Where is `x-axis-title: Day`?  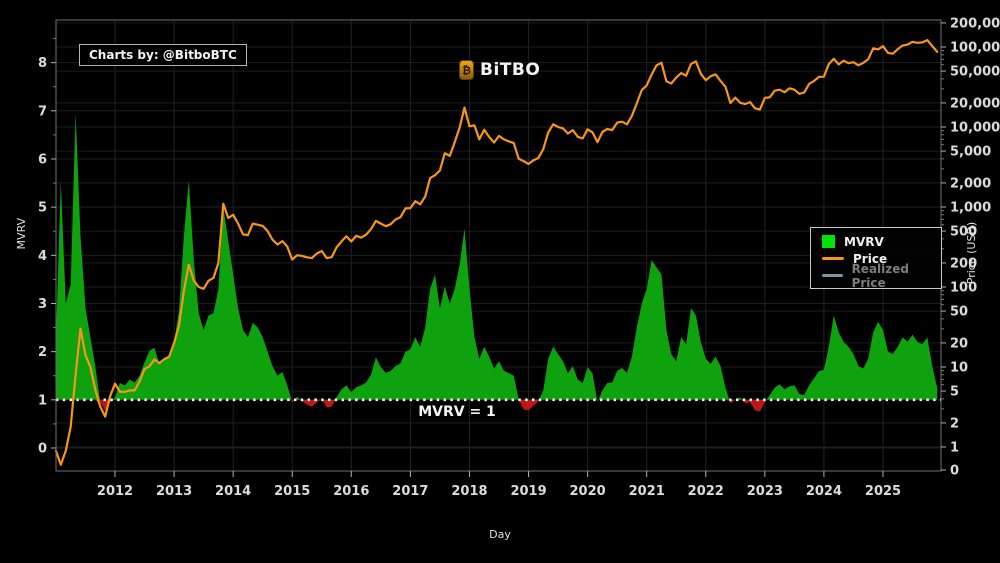 x-axis-title: Day is located at coordinates (500, 534).